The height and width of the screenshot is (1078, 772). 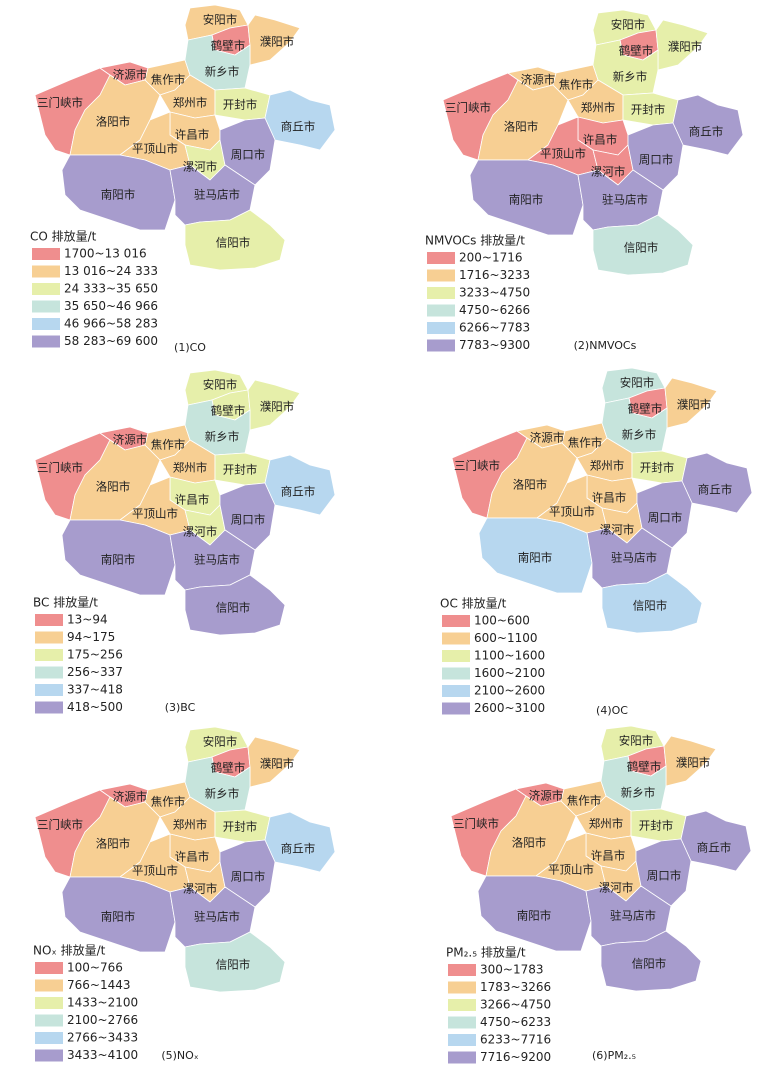 What do you see at coordinates (111, 324) in the screenshot?
I see `legend-label: 46 966~58 283` at bounding box center [111, 324].